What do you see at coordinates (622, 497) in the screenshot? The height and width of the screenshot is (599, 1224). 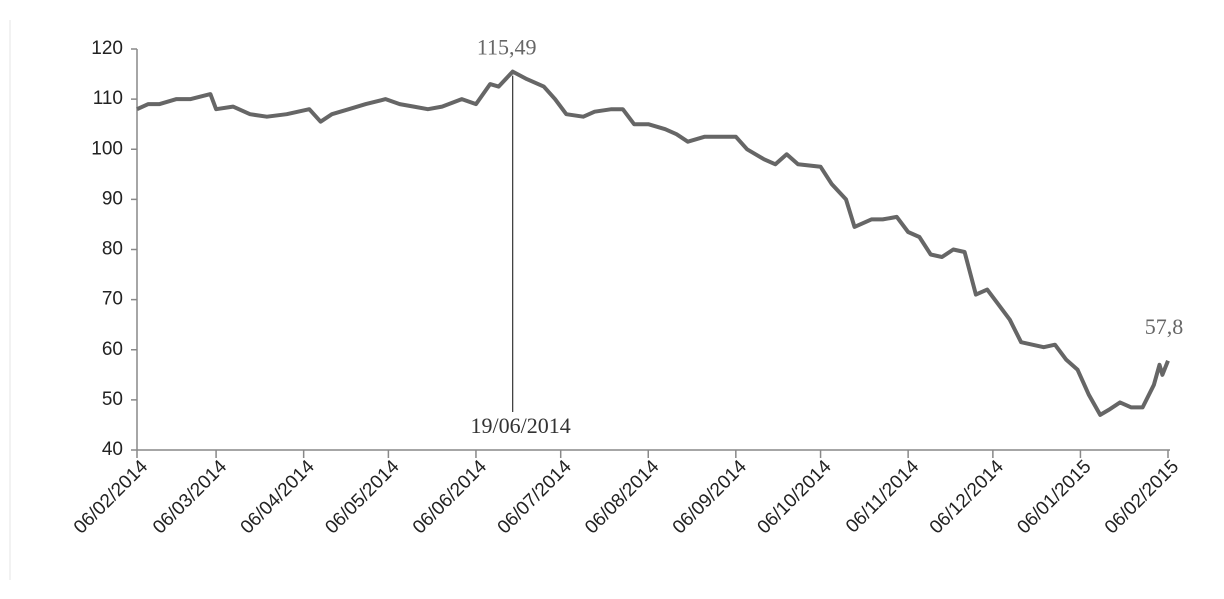 I see `x-tick-label: 06/08/2014` at bounding box center [622, 497].